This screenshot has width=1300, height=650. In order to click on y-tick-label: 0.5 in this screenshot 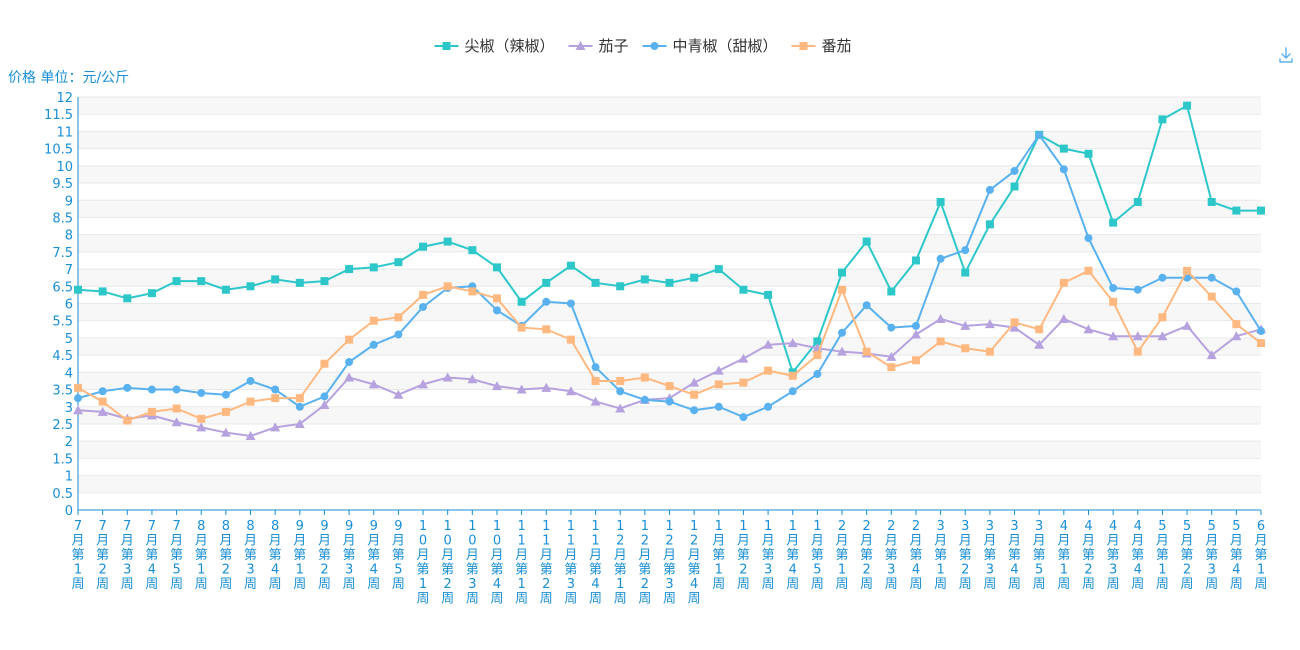, I will do `click(62, 494)`.